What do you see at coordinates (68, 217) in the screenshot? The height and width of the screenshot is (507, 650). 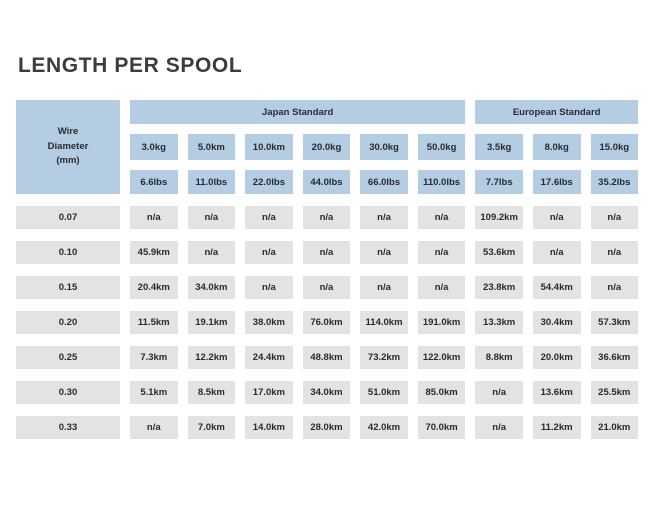 I see `wire-diameter-cell: 0.07` at bounding box center [68, 217].